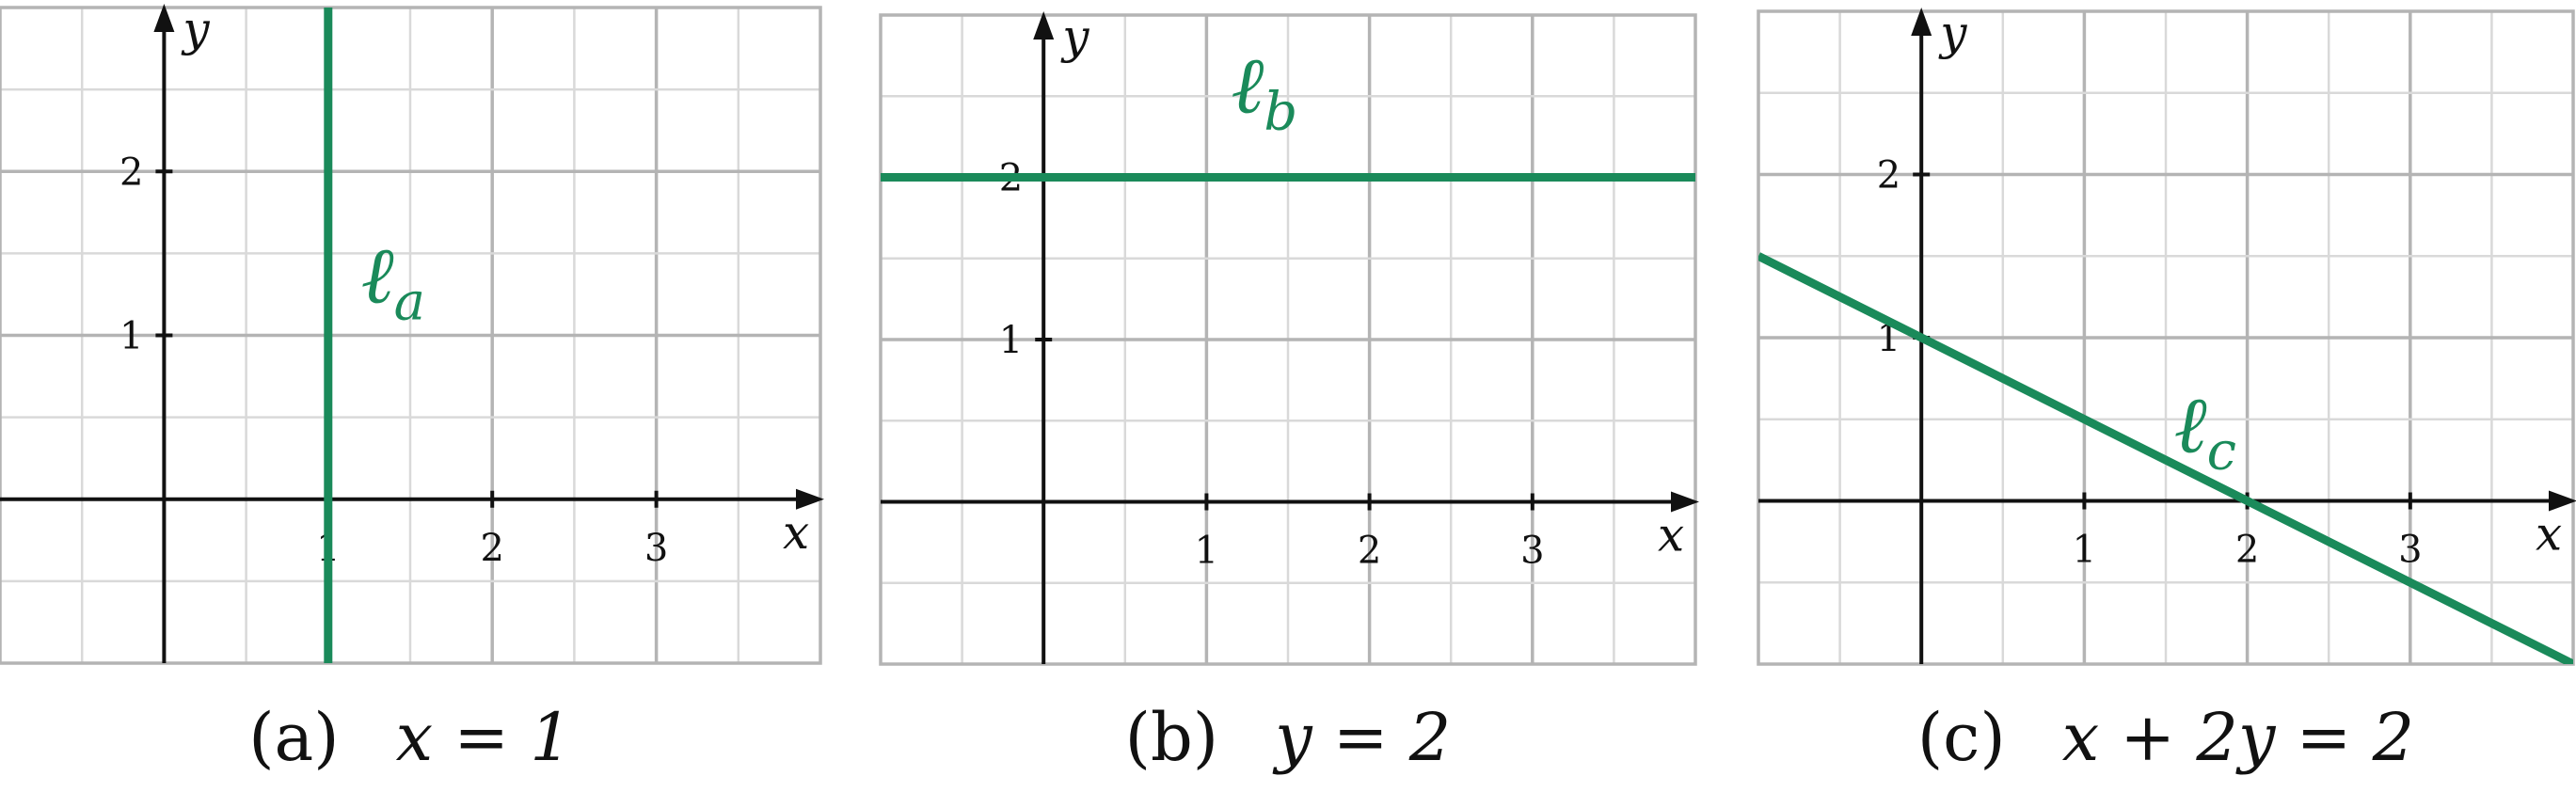 The width and height of the screenshot is (2576, 792). I want to click on line-label-c: ℓc, so click(2205, 430).